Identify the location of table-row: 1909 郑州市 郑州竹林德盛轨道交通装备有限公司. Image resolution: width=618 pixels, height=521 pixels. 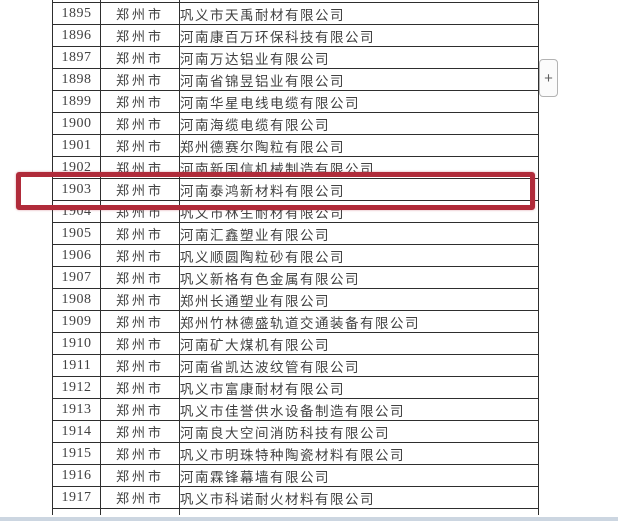
(295, 321).